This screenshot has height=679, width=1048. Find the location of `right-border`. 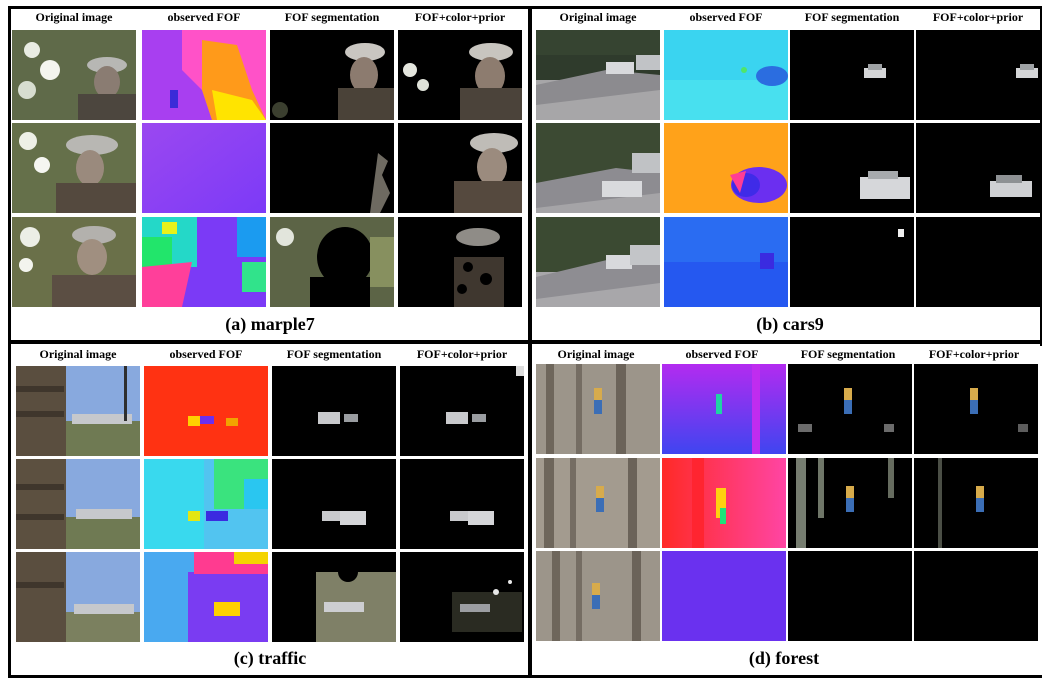

right-border is located at coordinates (1041, 176).